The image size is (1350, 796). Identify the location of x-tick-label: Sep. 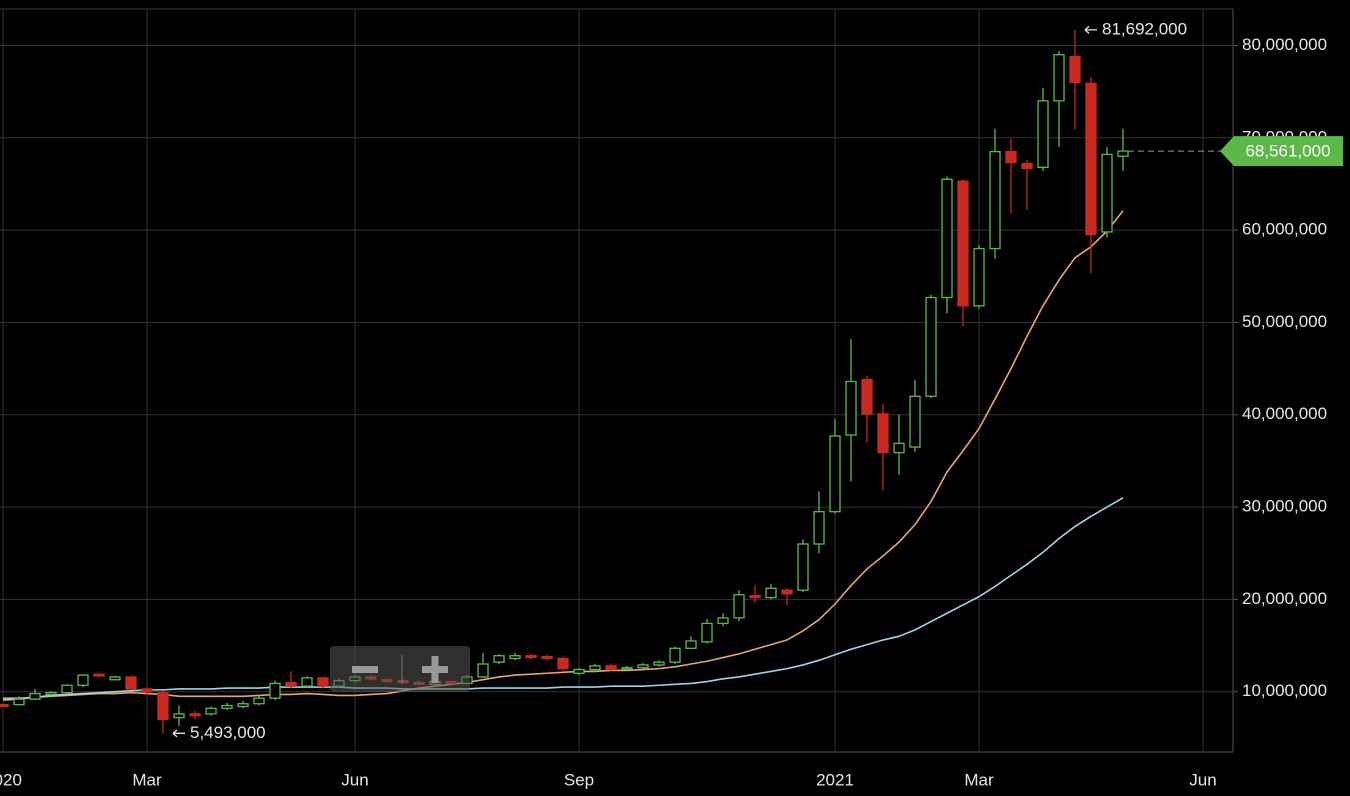
(579, 779).